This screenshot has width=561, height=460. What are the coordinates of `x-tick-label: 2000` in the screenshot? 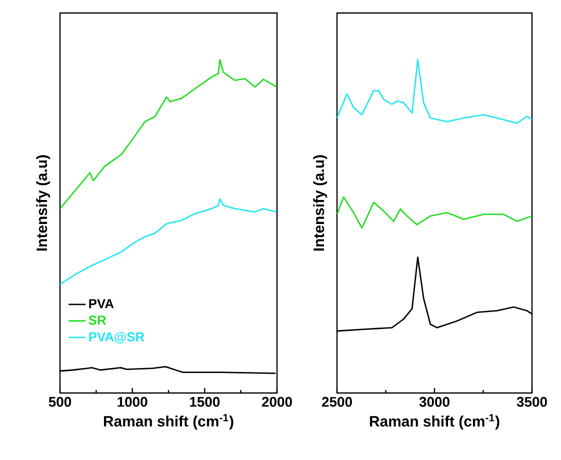 It's located at (277, 401).